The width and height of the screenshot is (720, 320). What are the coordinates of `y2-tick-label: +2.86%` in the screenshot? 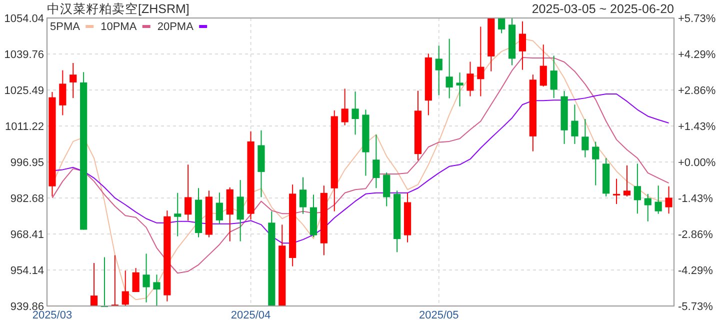 It's located at (697, 91).